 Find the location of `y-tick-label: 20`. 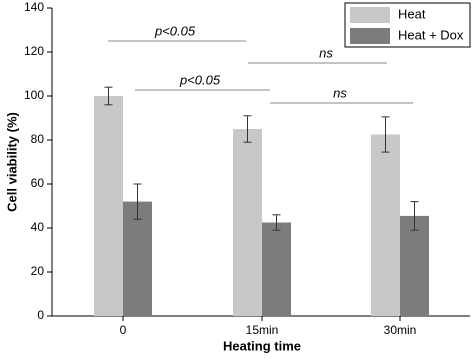

y-tick-label: 20 is located at coordinates (38, 271).